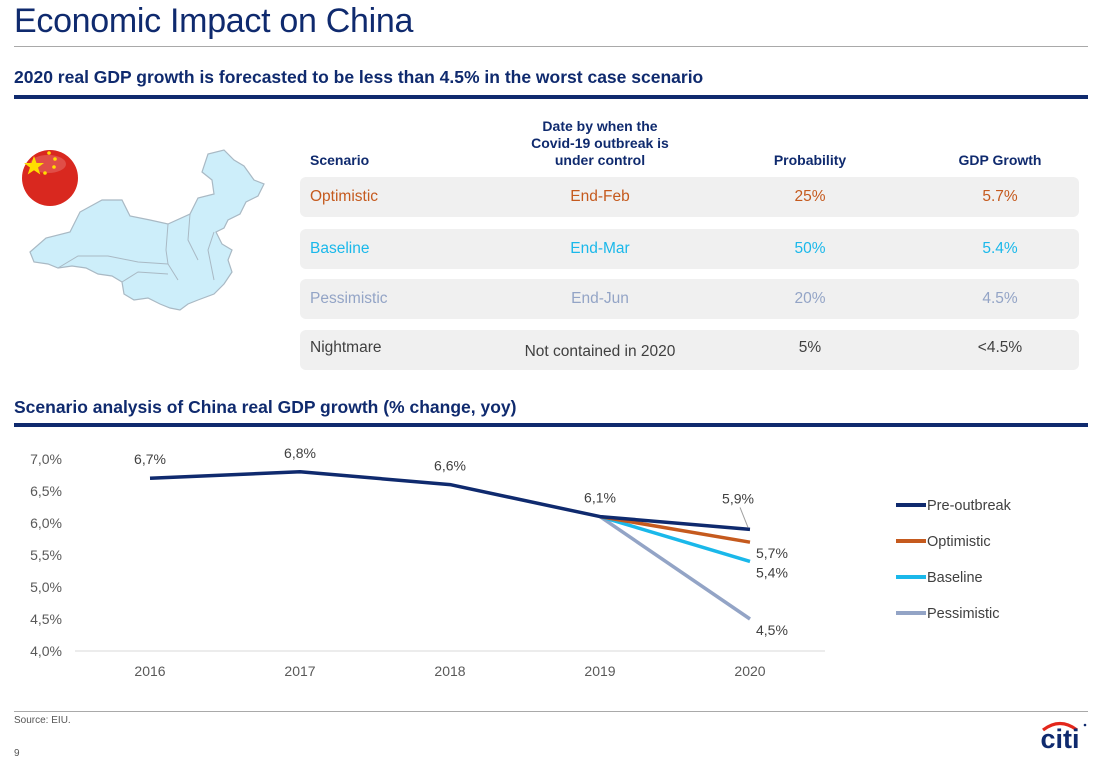 The image size is (1100, 760). I want to click on y-tick-label: 4,0%, so click(46, 651).